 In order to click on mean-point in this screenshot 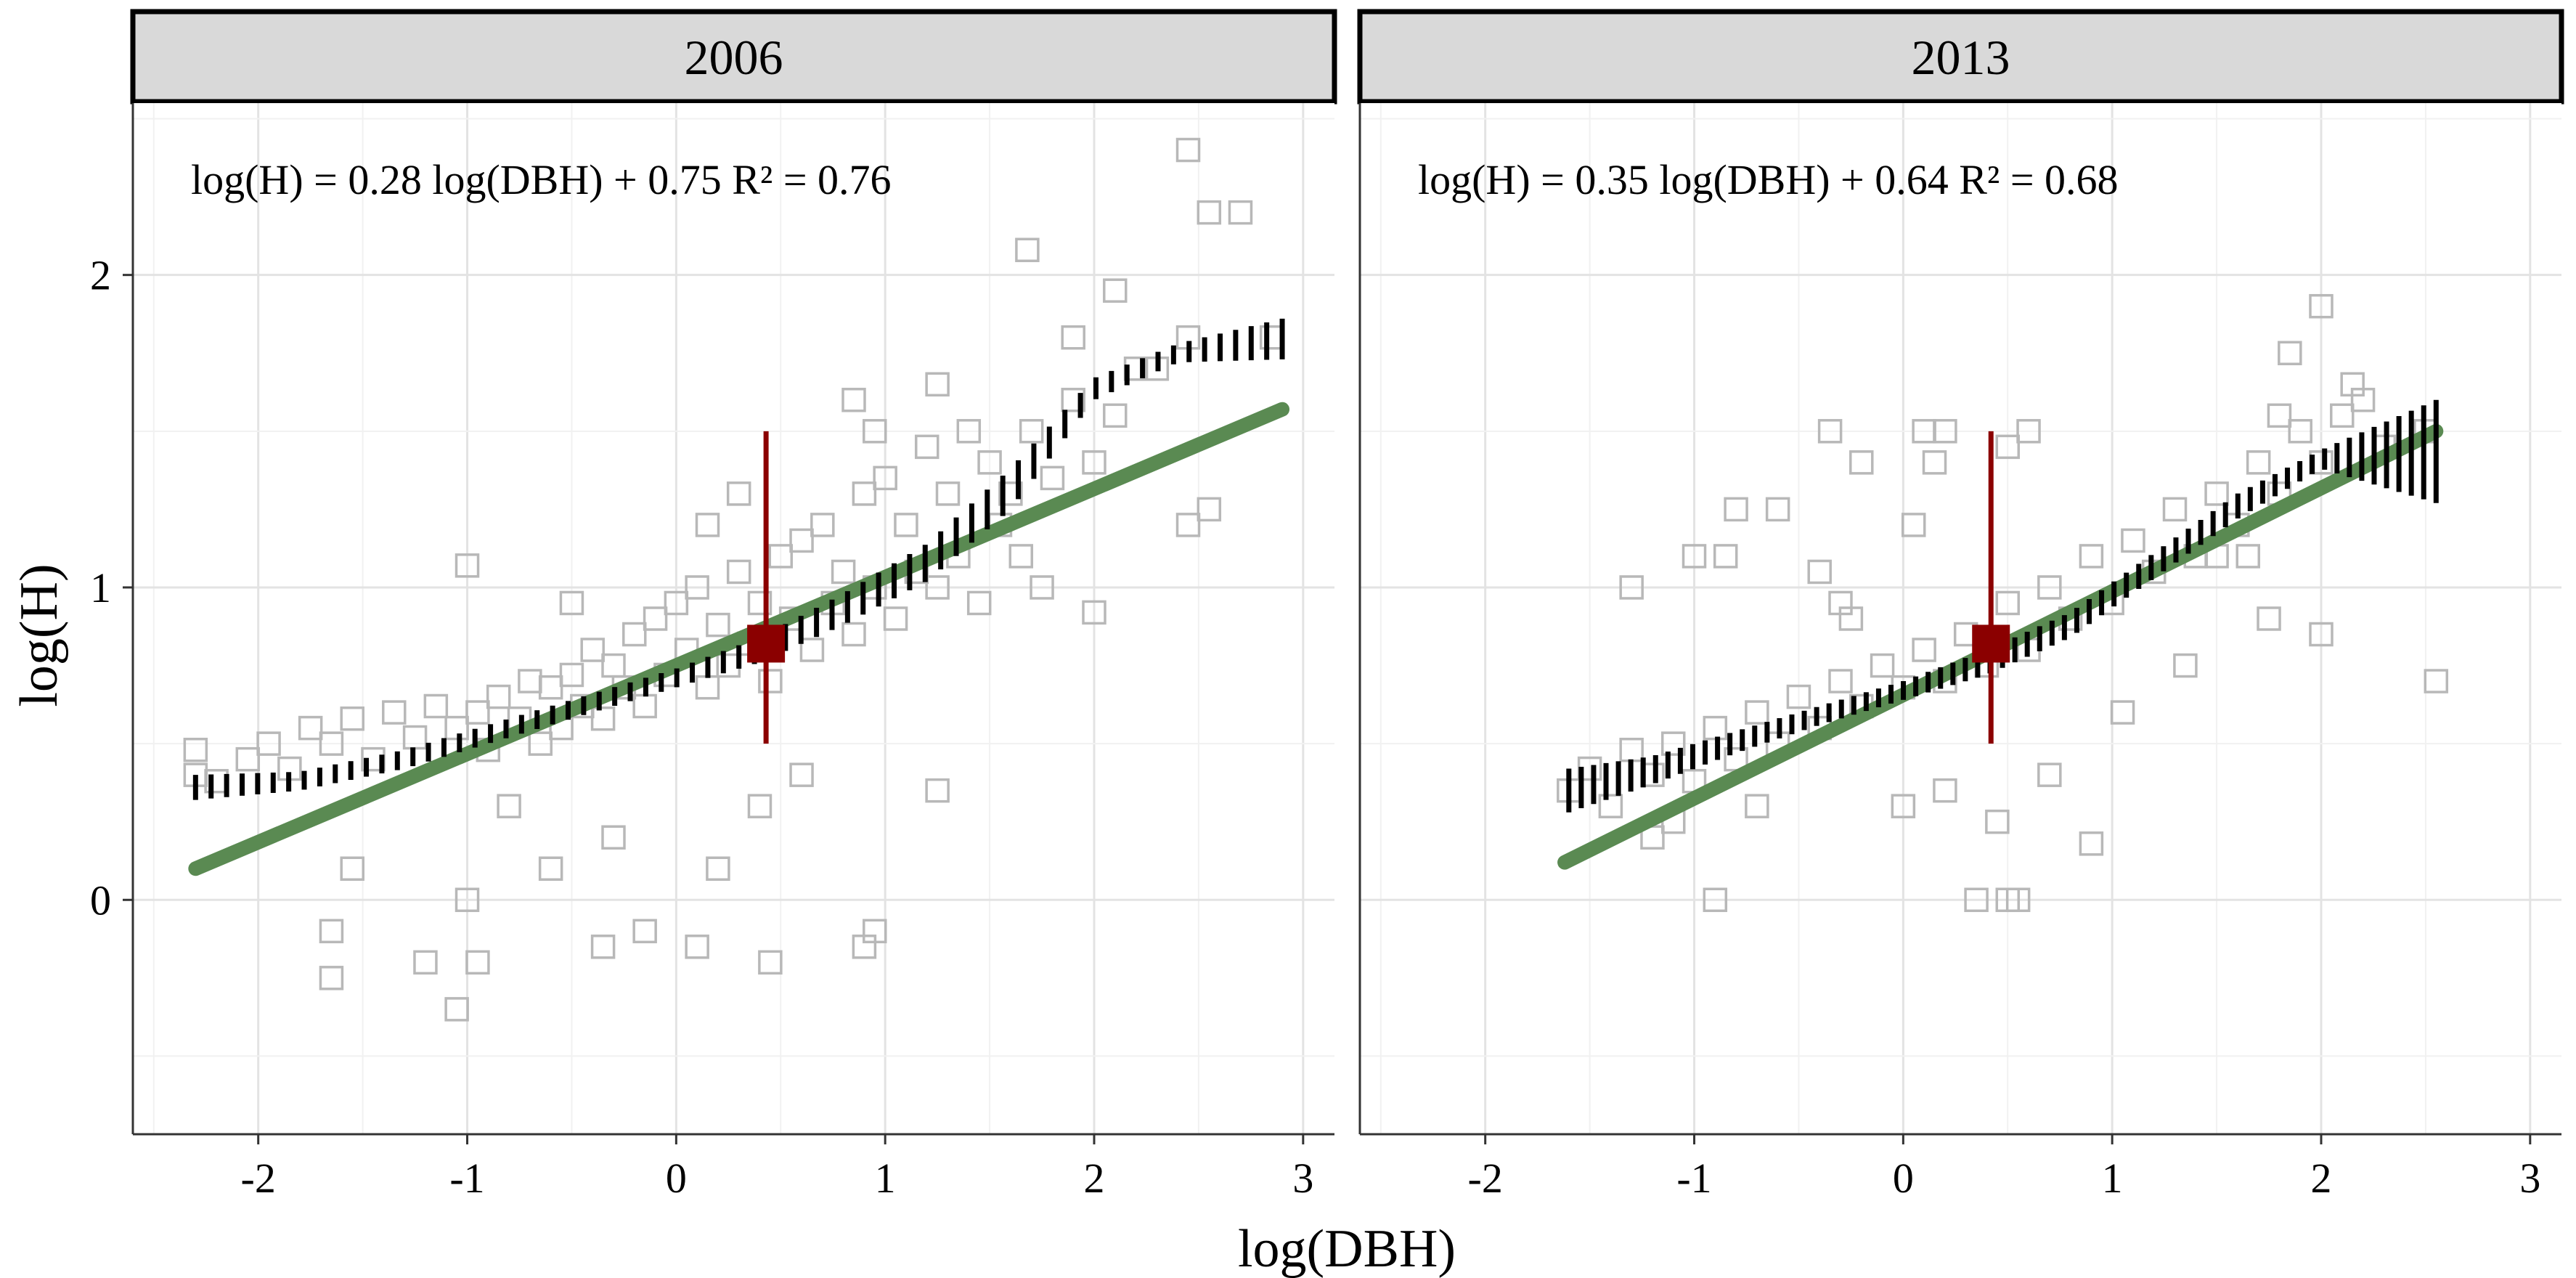, I will do `click(1991, 643)`.